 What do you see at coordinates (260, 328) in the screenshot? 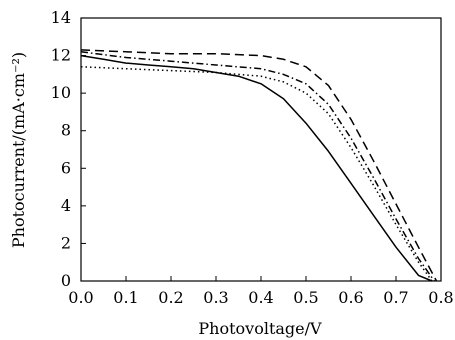
I see `x-axis-title: Photovoltage/V` at bounding box center [260, 328].